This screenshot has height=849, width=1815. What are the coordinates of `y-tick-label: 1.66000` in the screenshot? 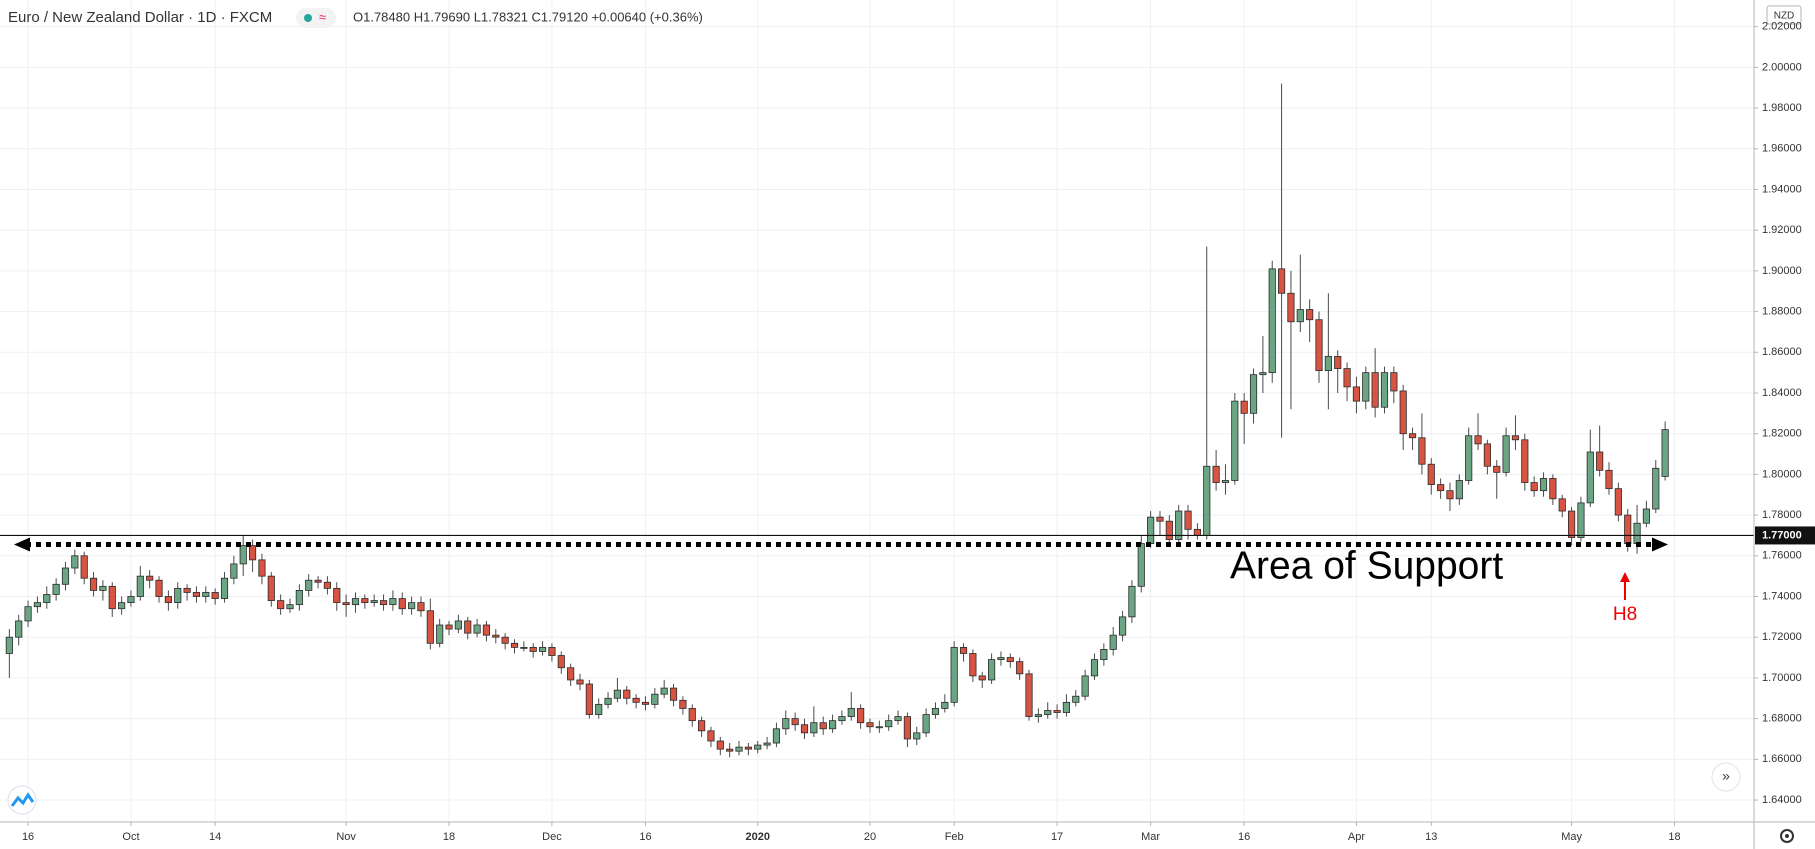 It's located at (1782, 759).